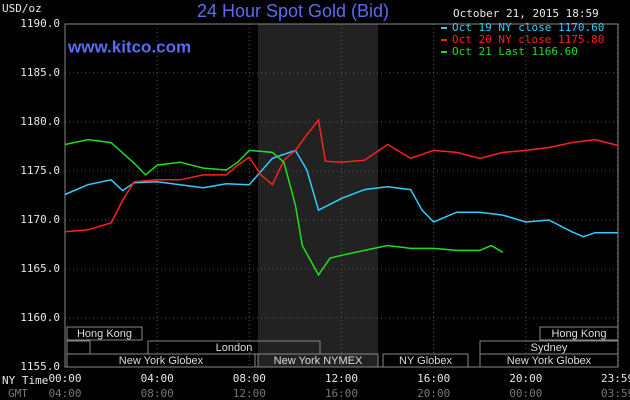  What do you see at coordinates (40, 219) in the screenshot?
I see `y-tick-label: 1170.0` at bounding box center [40, 219].